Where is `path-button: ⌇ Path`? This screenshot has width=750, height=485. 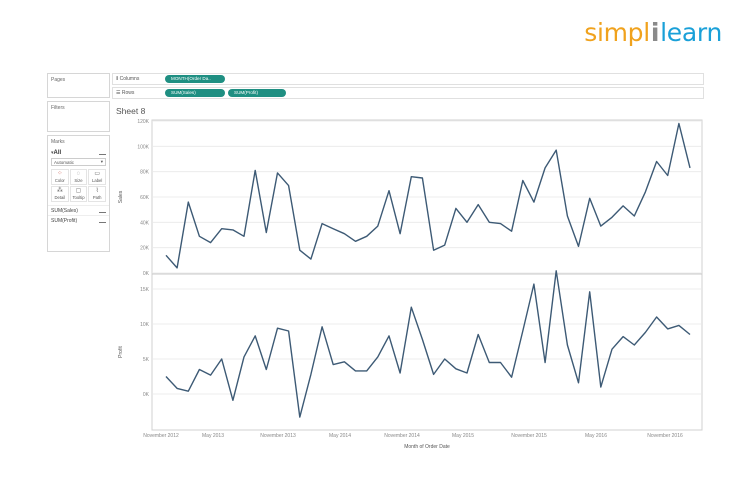 path-button: ⌇ Path is located at coordinates (97, 194).